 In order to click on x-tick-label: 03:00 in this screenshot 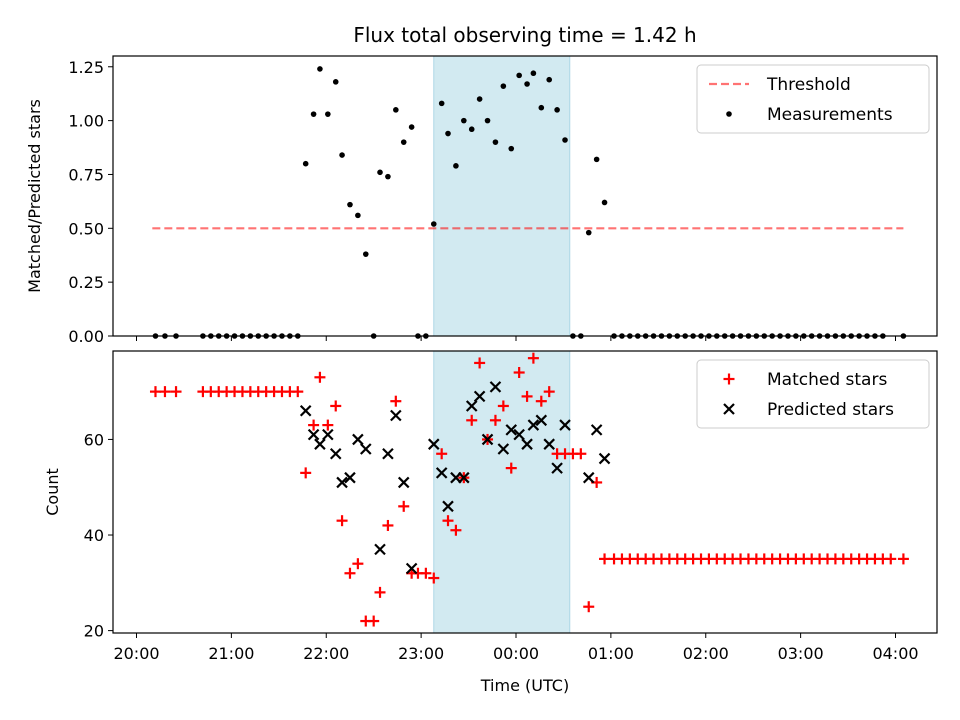, I will do `click(801, 653)`.